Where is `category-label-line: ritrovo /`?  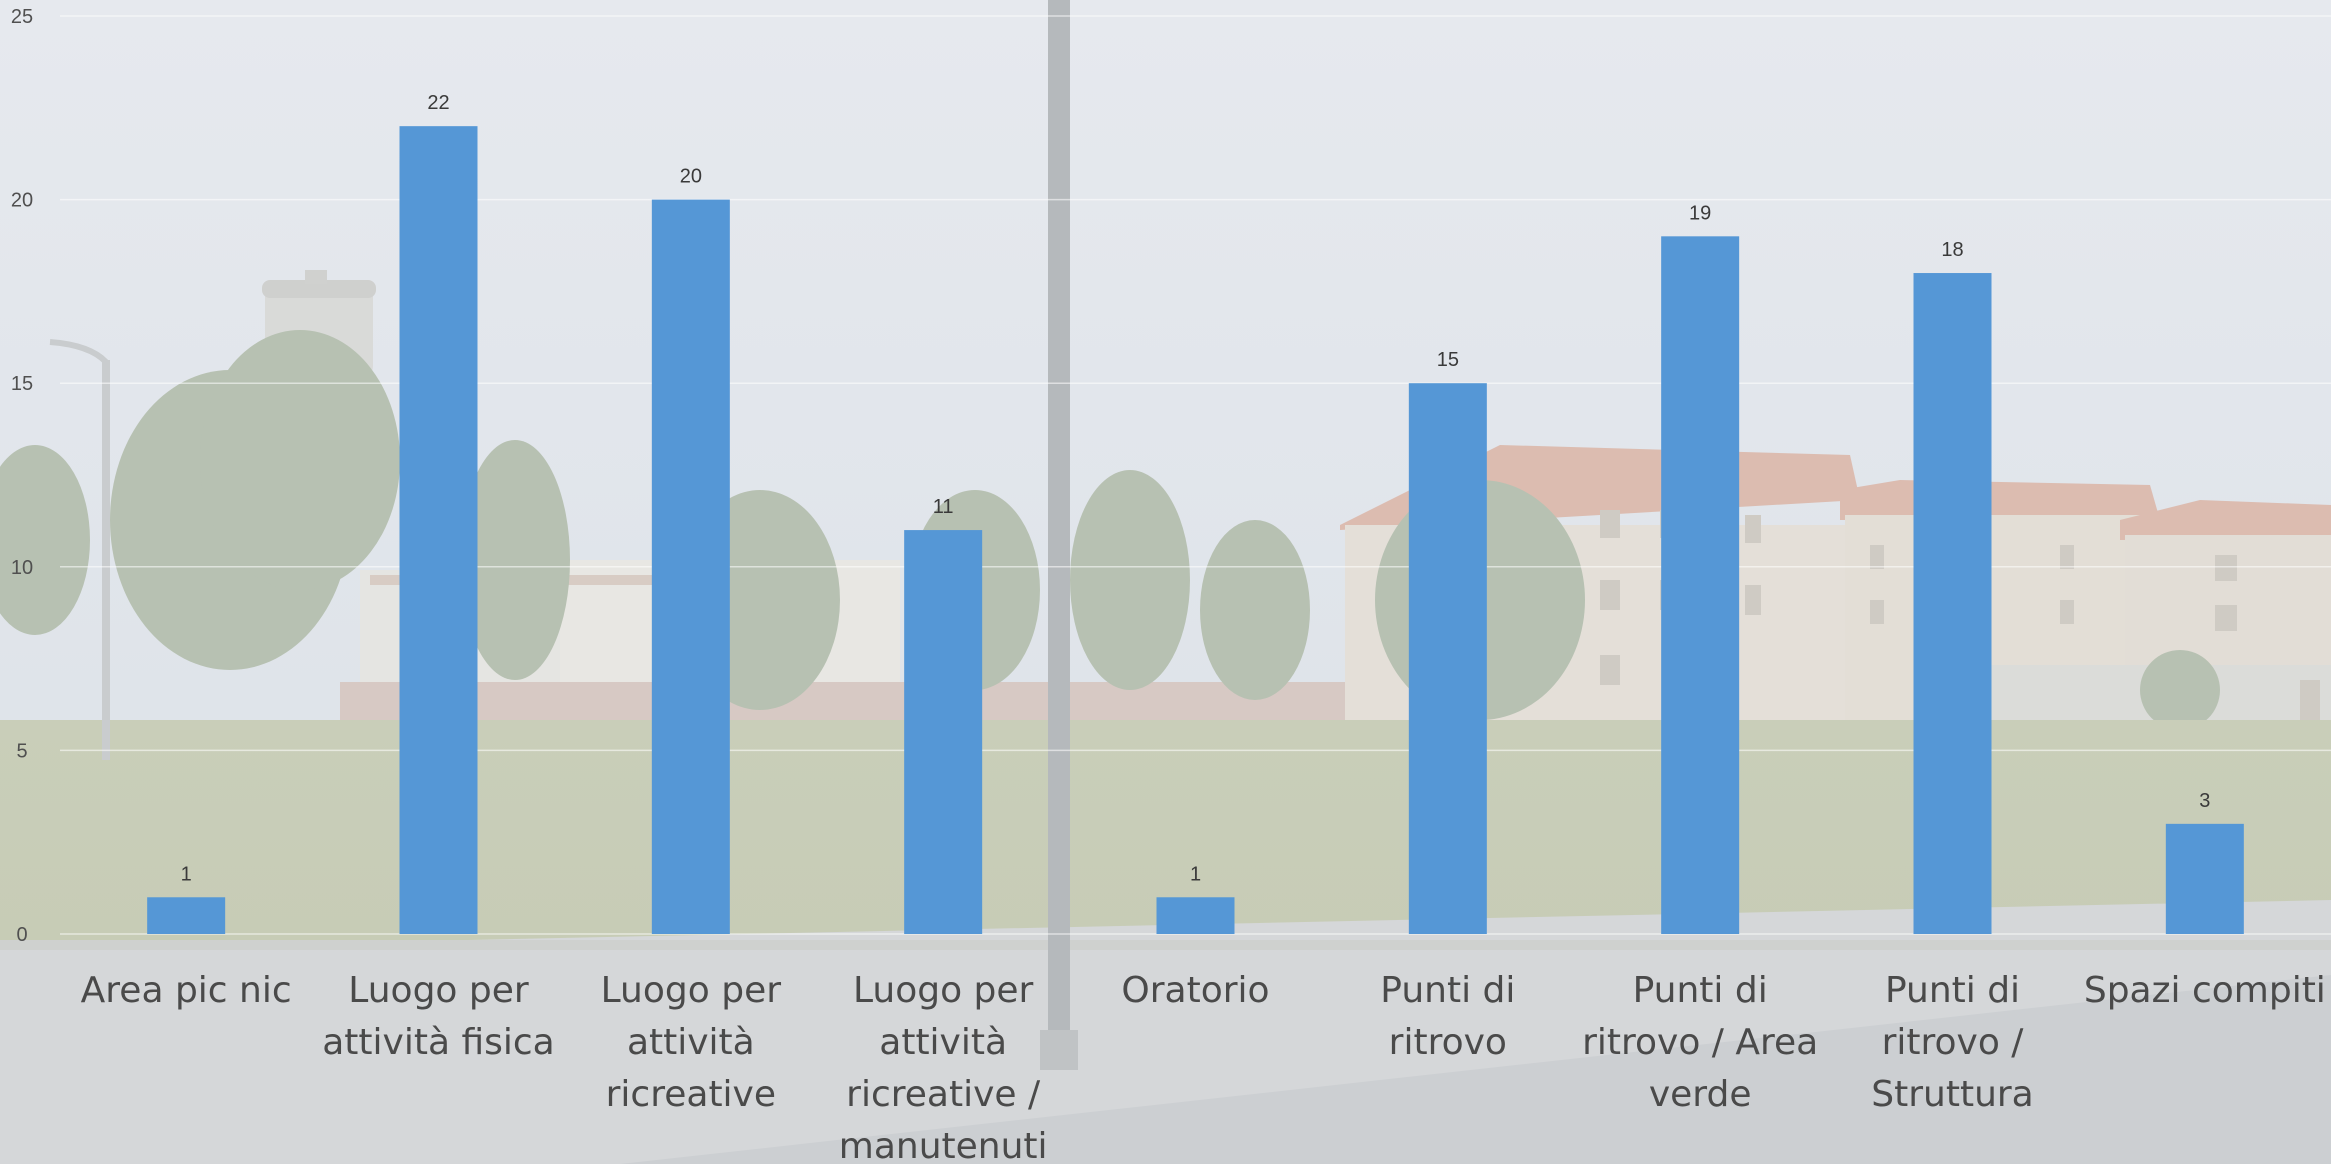
category-label-line: ritrovo / is located at coordinates (1953, 1042).